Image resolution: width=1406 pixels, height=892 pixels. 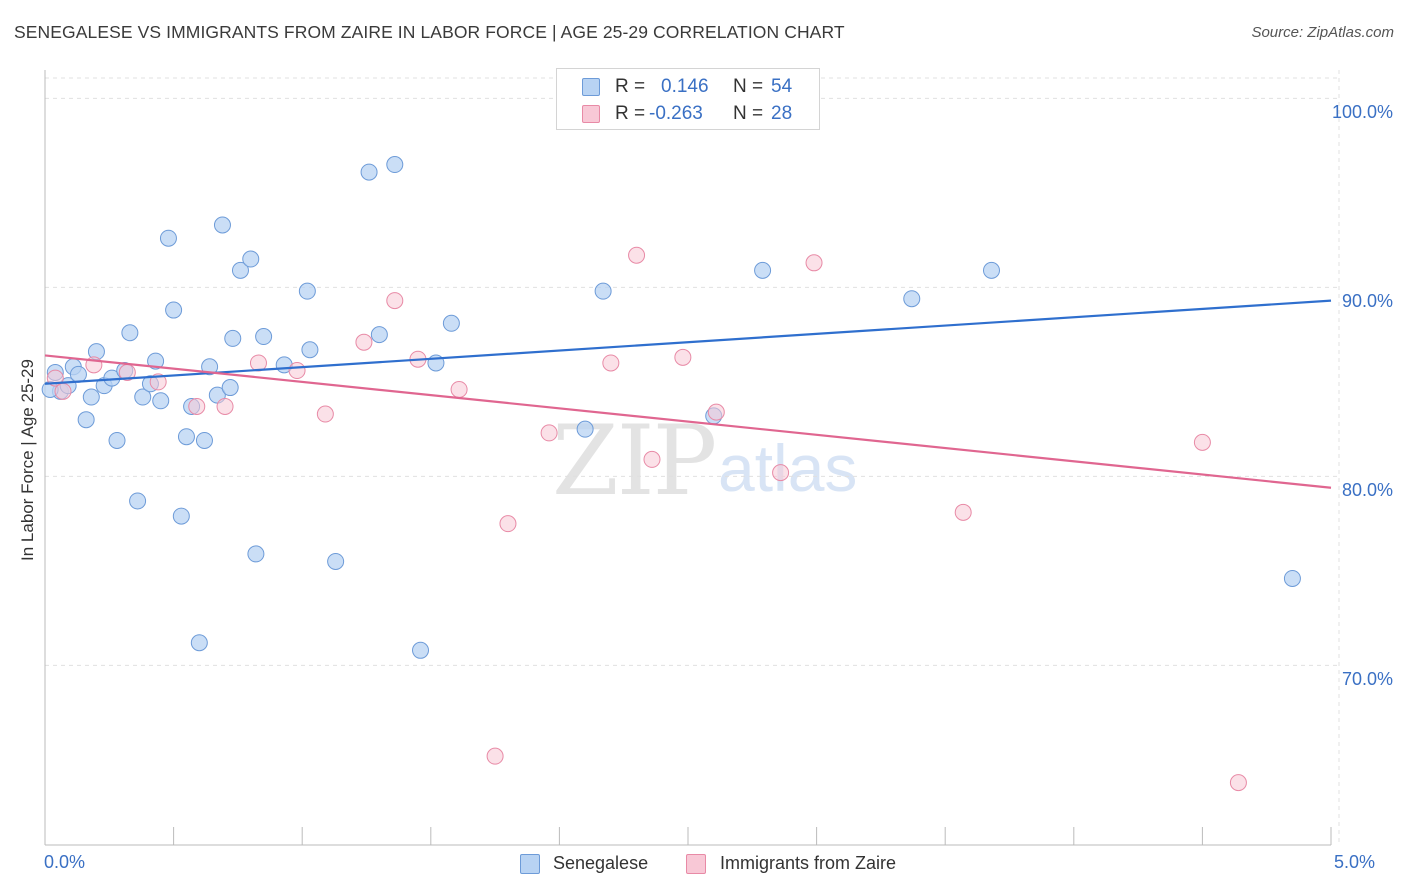 I want to click on y-tick-label: 80.0%, so click(x=1367, y=490).